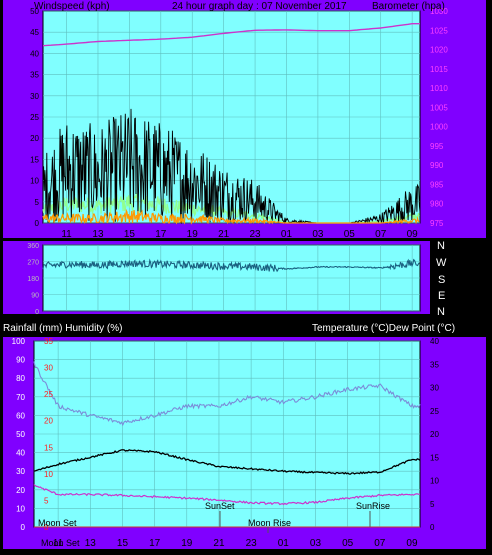 The image size is (492, 555). What do you see at coordinates (34, 117) in the screenshot?
I see `wind-y-tick-25: 25` at bounding box center [34, 117].